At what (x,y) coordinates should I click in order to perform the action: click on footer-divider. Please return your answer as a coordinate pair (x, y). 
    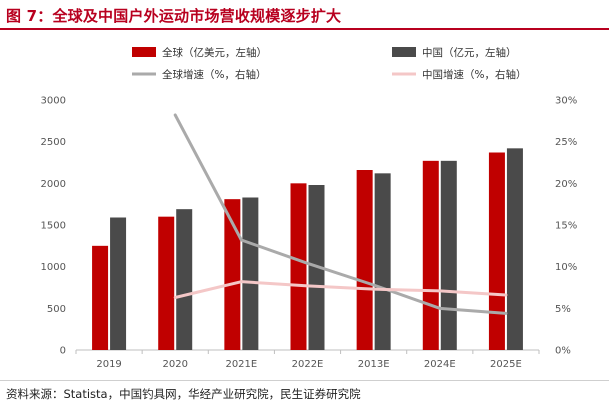
    Looking at the image, I should click on (304, 380).